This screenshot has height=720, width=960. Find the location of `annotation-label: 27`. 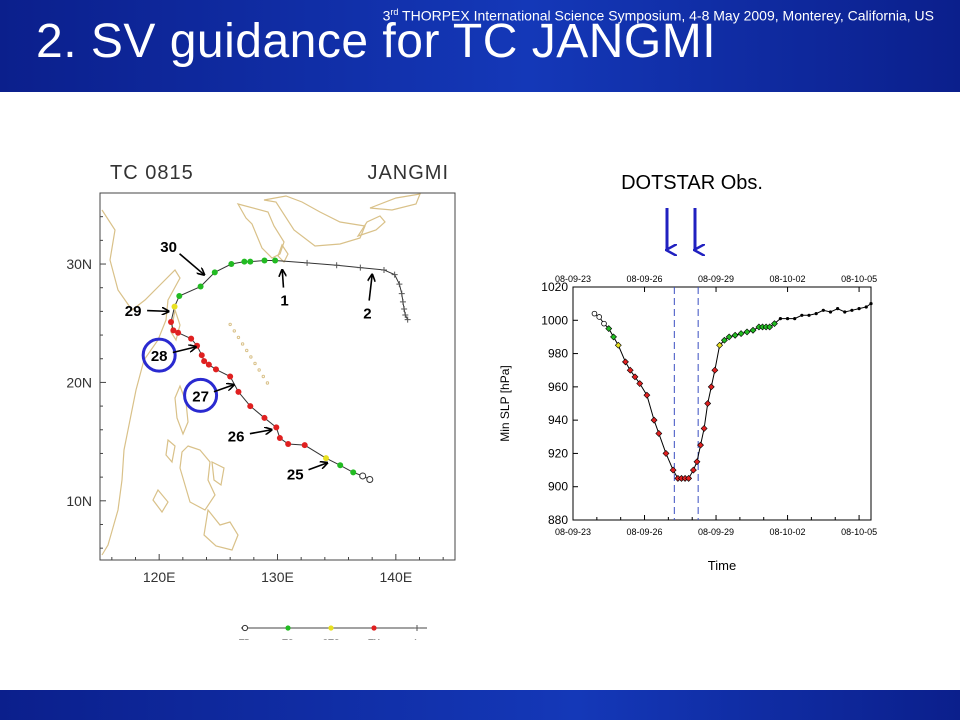

annotation-label: 27 is located at coordinates (200, 396).